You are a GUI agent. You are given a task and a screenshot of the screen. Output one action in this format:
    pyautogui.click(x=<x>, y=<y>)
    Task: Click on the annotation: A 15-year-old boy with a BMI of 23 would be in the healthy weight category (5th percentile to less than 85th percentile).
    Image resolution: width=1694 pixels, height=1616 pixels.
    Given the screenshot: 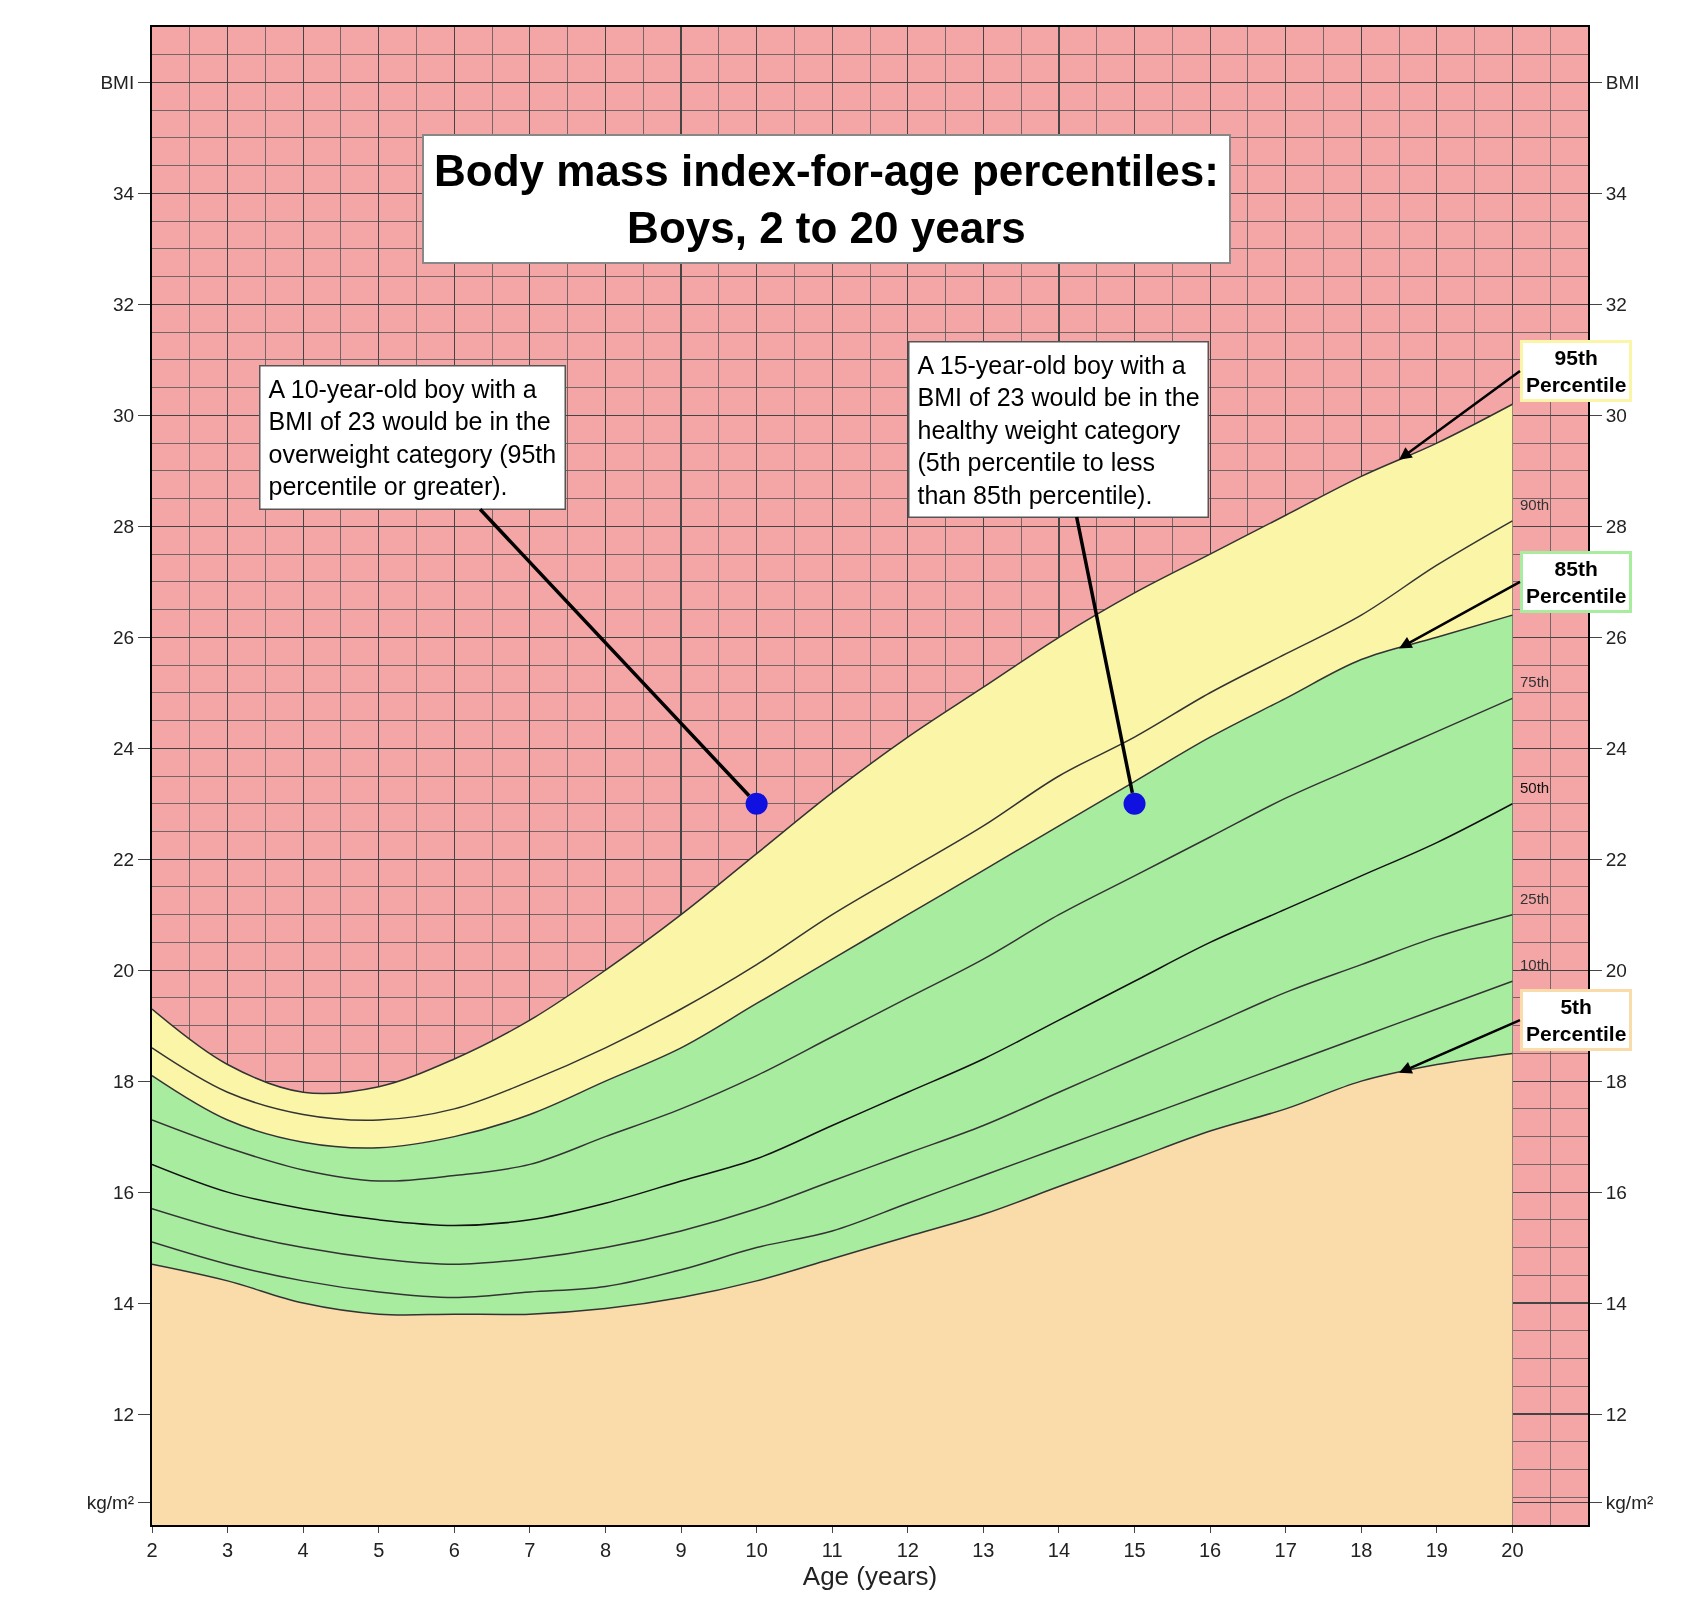 What is the action you would take?
    pyautogui.click(x=1058, y=429)
    